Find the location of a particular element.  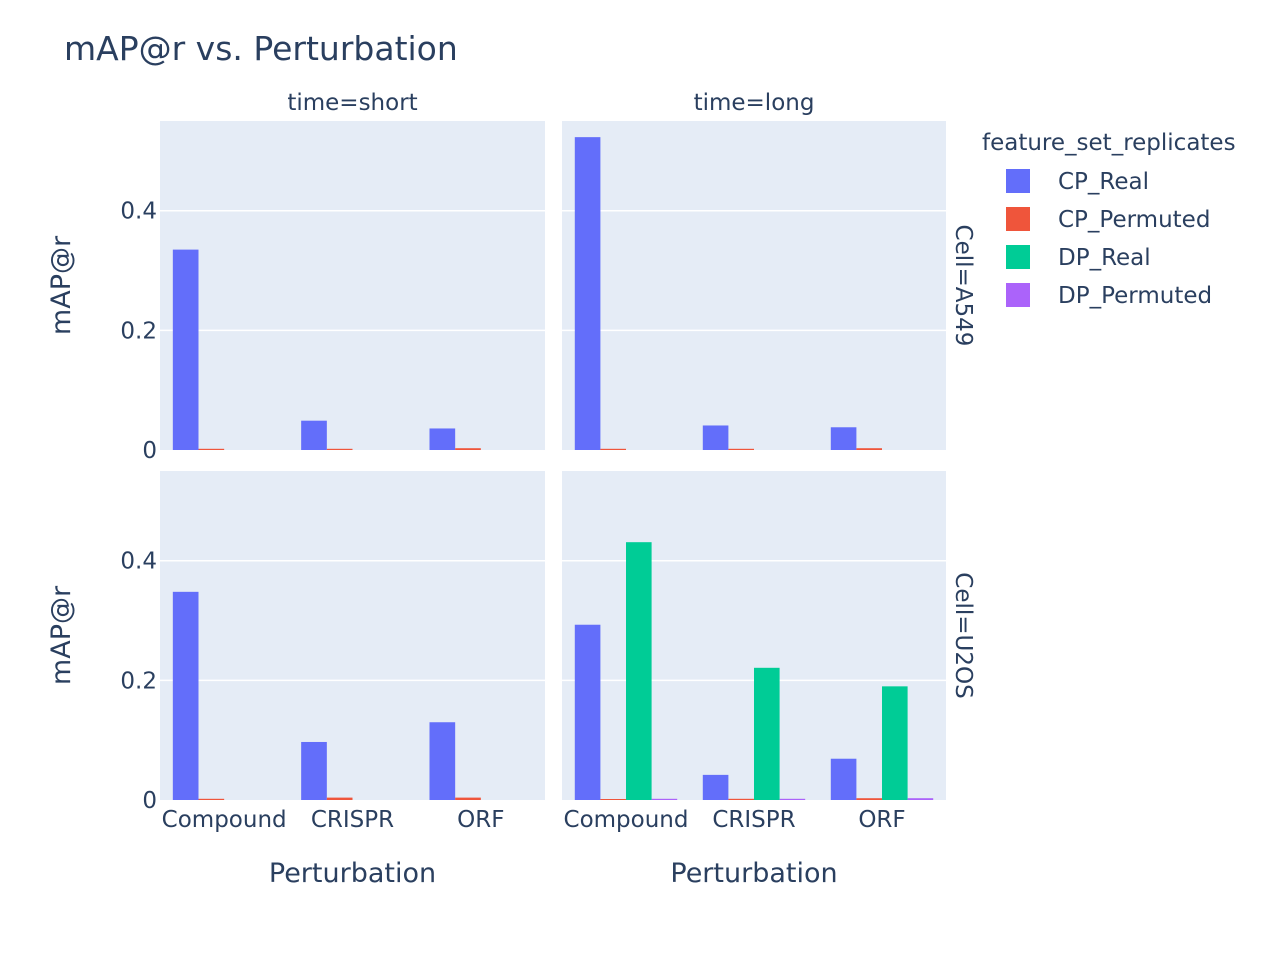

legend-item: CP_Permuted is located at coordinates (1108, 220).